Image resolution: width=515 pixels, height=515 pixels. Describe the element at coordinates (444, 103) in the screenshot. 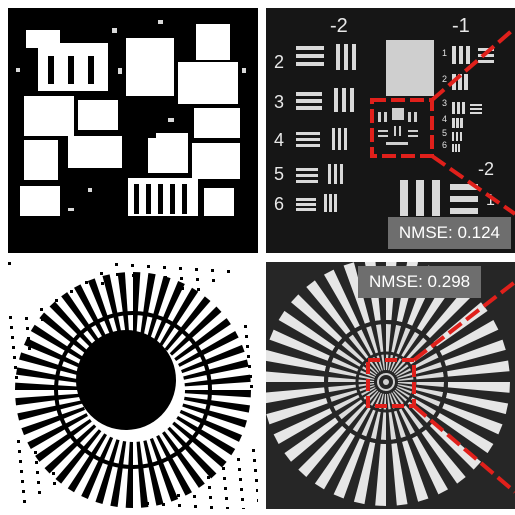

I see `small-label-3: 3` at that location.